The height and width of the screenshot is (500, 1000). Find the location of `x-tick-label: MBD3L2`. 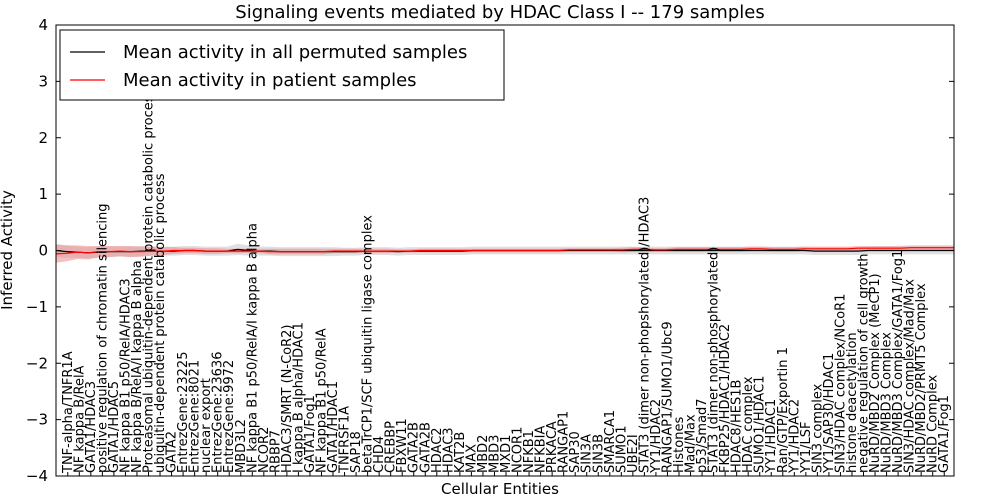

x-tick-label: MBD3L2 is located at coordinates (241, 446).